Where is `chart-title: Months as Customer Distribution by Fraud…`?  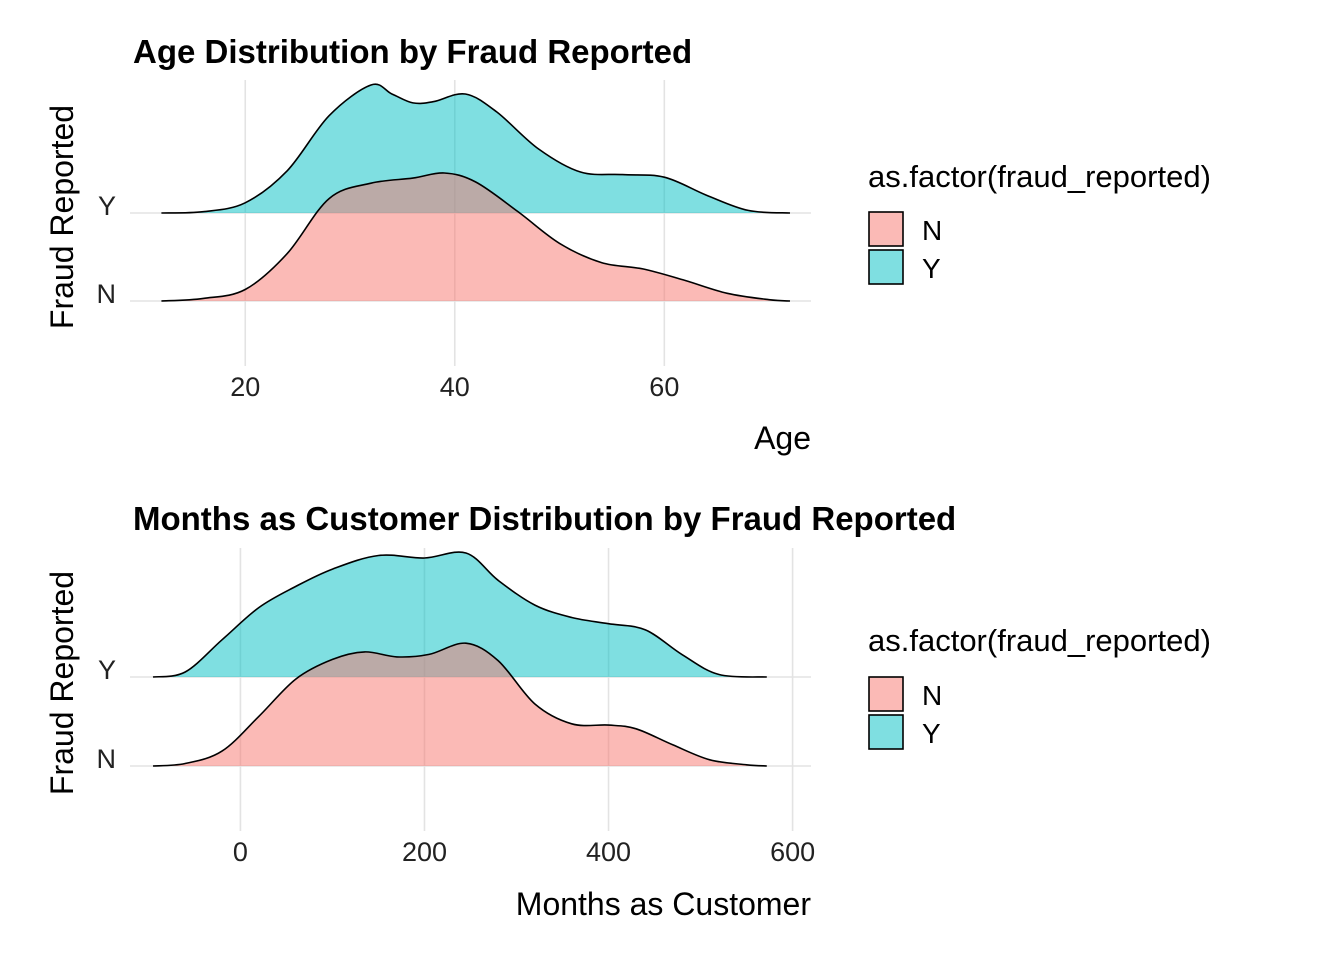 chart-title: Months as Customer Distribution by Fraud… is located at coordinates (544, 518).